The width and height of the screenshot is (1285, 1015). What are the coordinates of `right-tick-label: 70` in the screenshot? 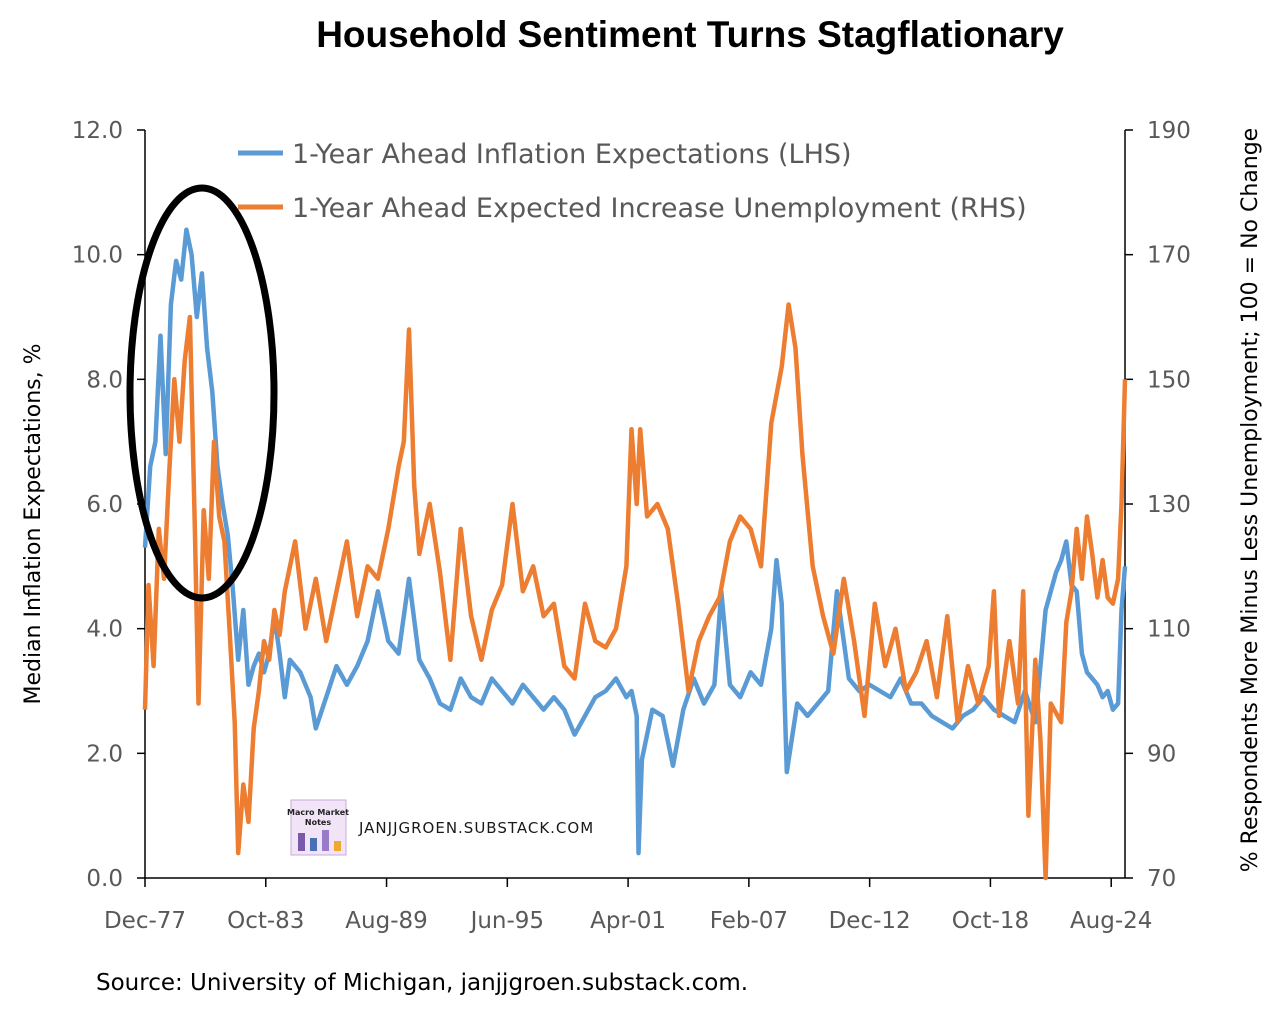 It's located at (1161, 879).